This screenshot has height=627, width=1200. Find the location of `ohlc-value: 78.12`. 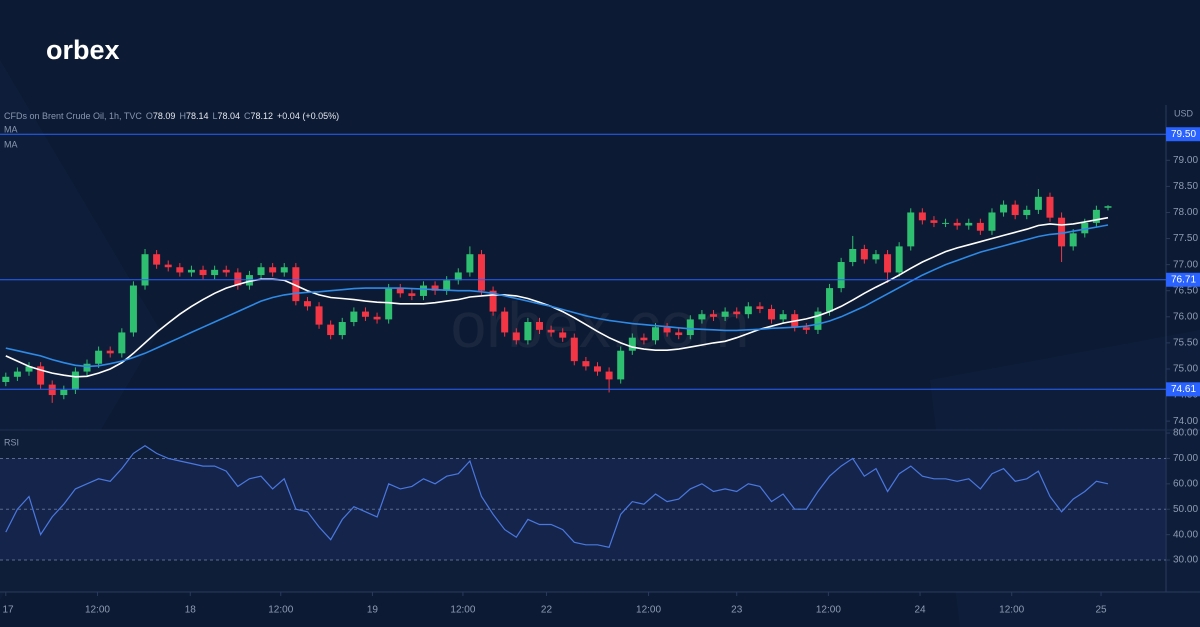

ohlc-value: 78.12 is located at coordinates (262, 116).